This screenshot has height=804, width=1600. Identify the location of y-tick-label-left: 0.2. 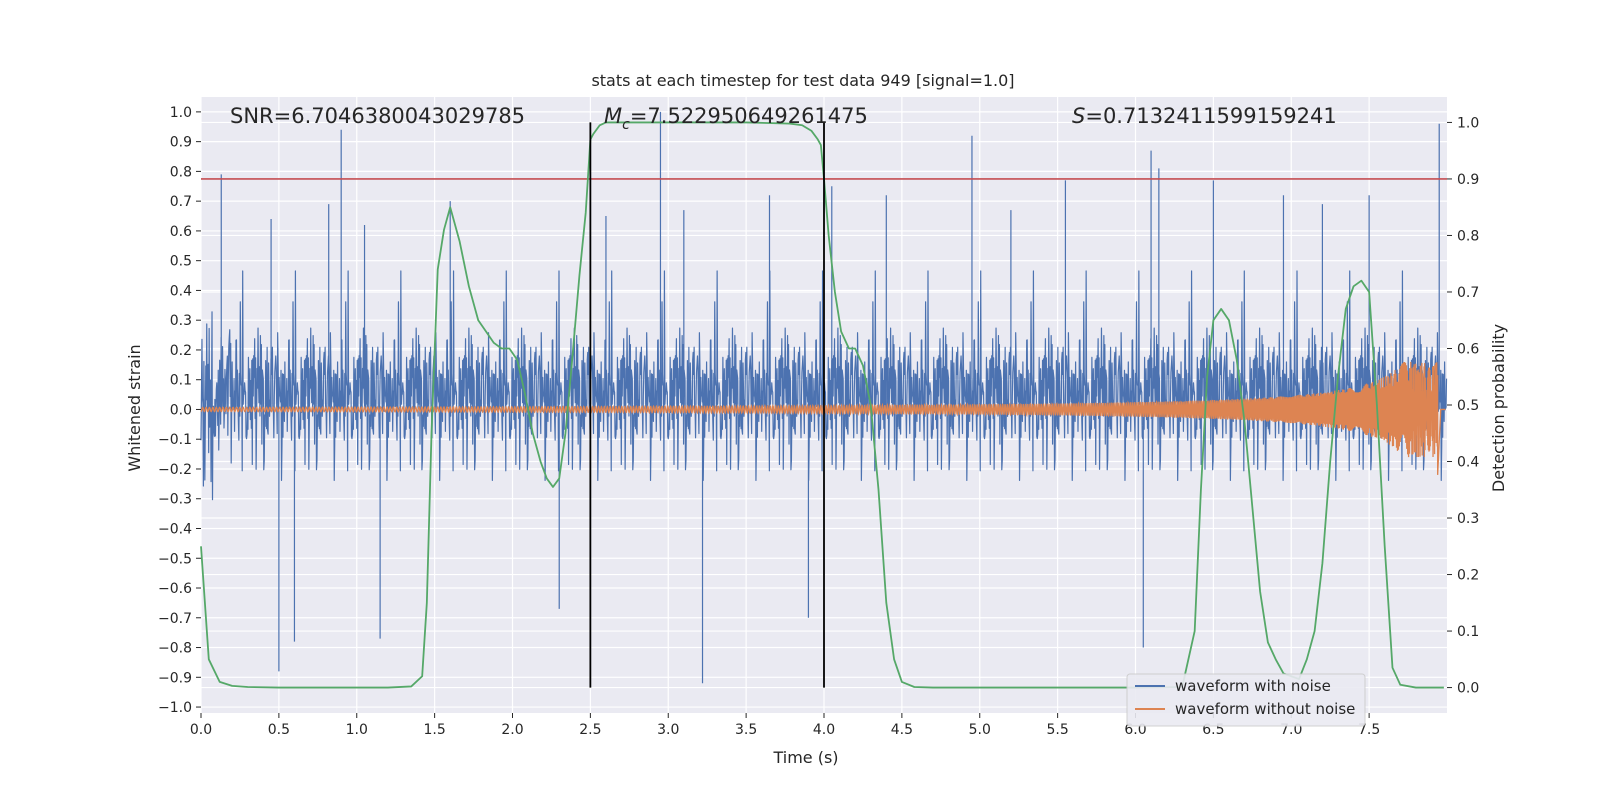
(181, 351).